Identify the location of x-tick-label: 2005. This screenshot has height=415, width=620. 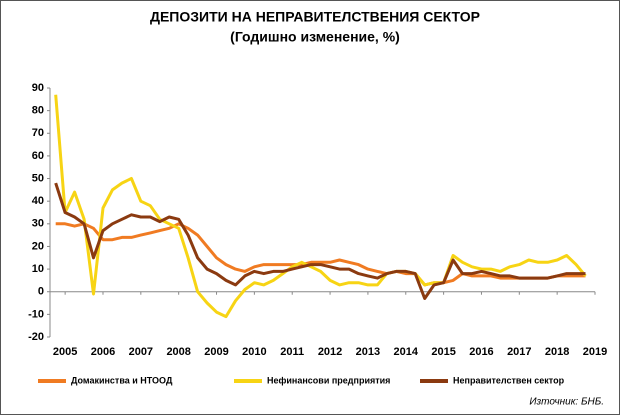
(65, 352).